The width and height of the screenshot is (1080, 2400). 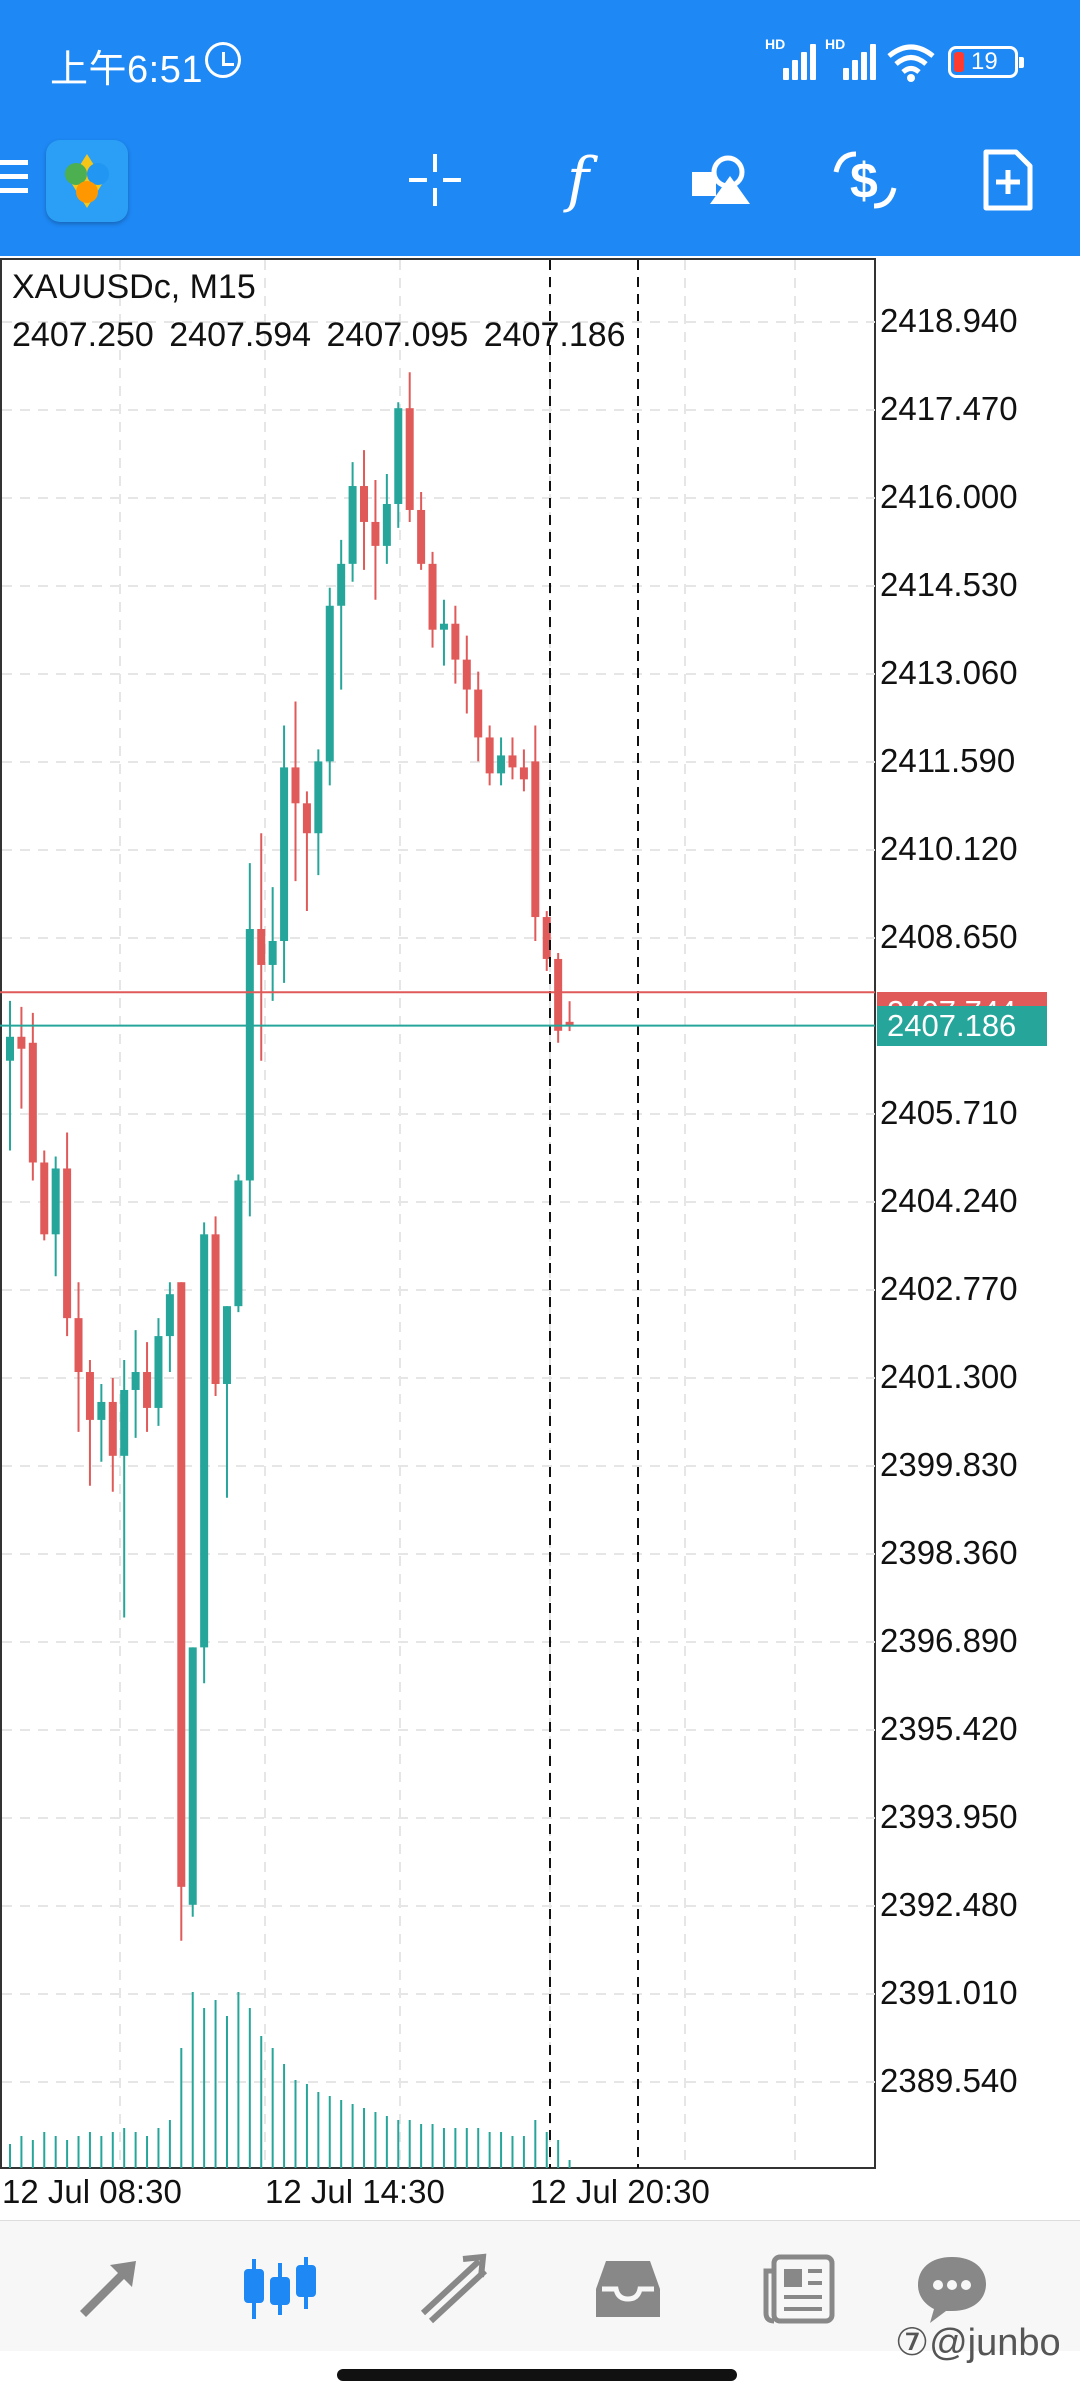 What do you see at coordinates (720, 180) in the screenshot?
I see `objects-icon` at bounding box center [720, 180].